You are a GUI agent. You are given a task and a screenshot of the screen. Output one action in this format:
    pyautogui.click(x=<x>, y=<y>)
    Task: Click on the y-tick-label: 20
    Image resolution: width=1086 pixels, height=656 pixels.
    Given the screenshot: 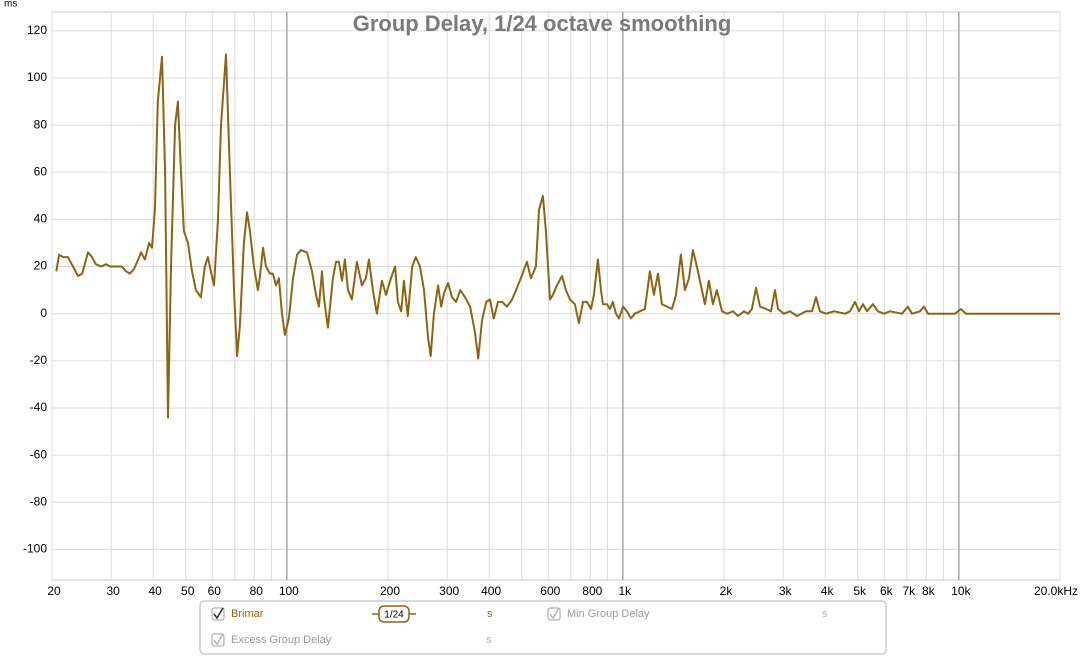 What is the action you would take?
    pyautogui.click(x=41, y=266)
    